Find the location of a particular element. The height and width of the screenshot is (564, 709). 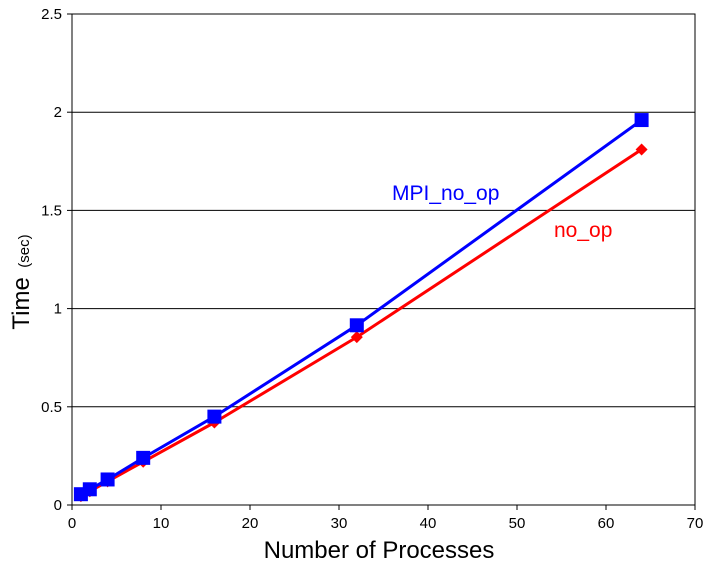

y-tick-label: 1 is located at coordinates (58, 309).